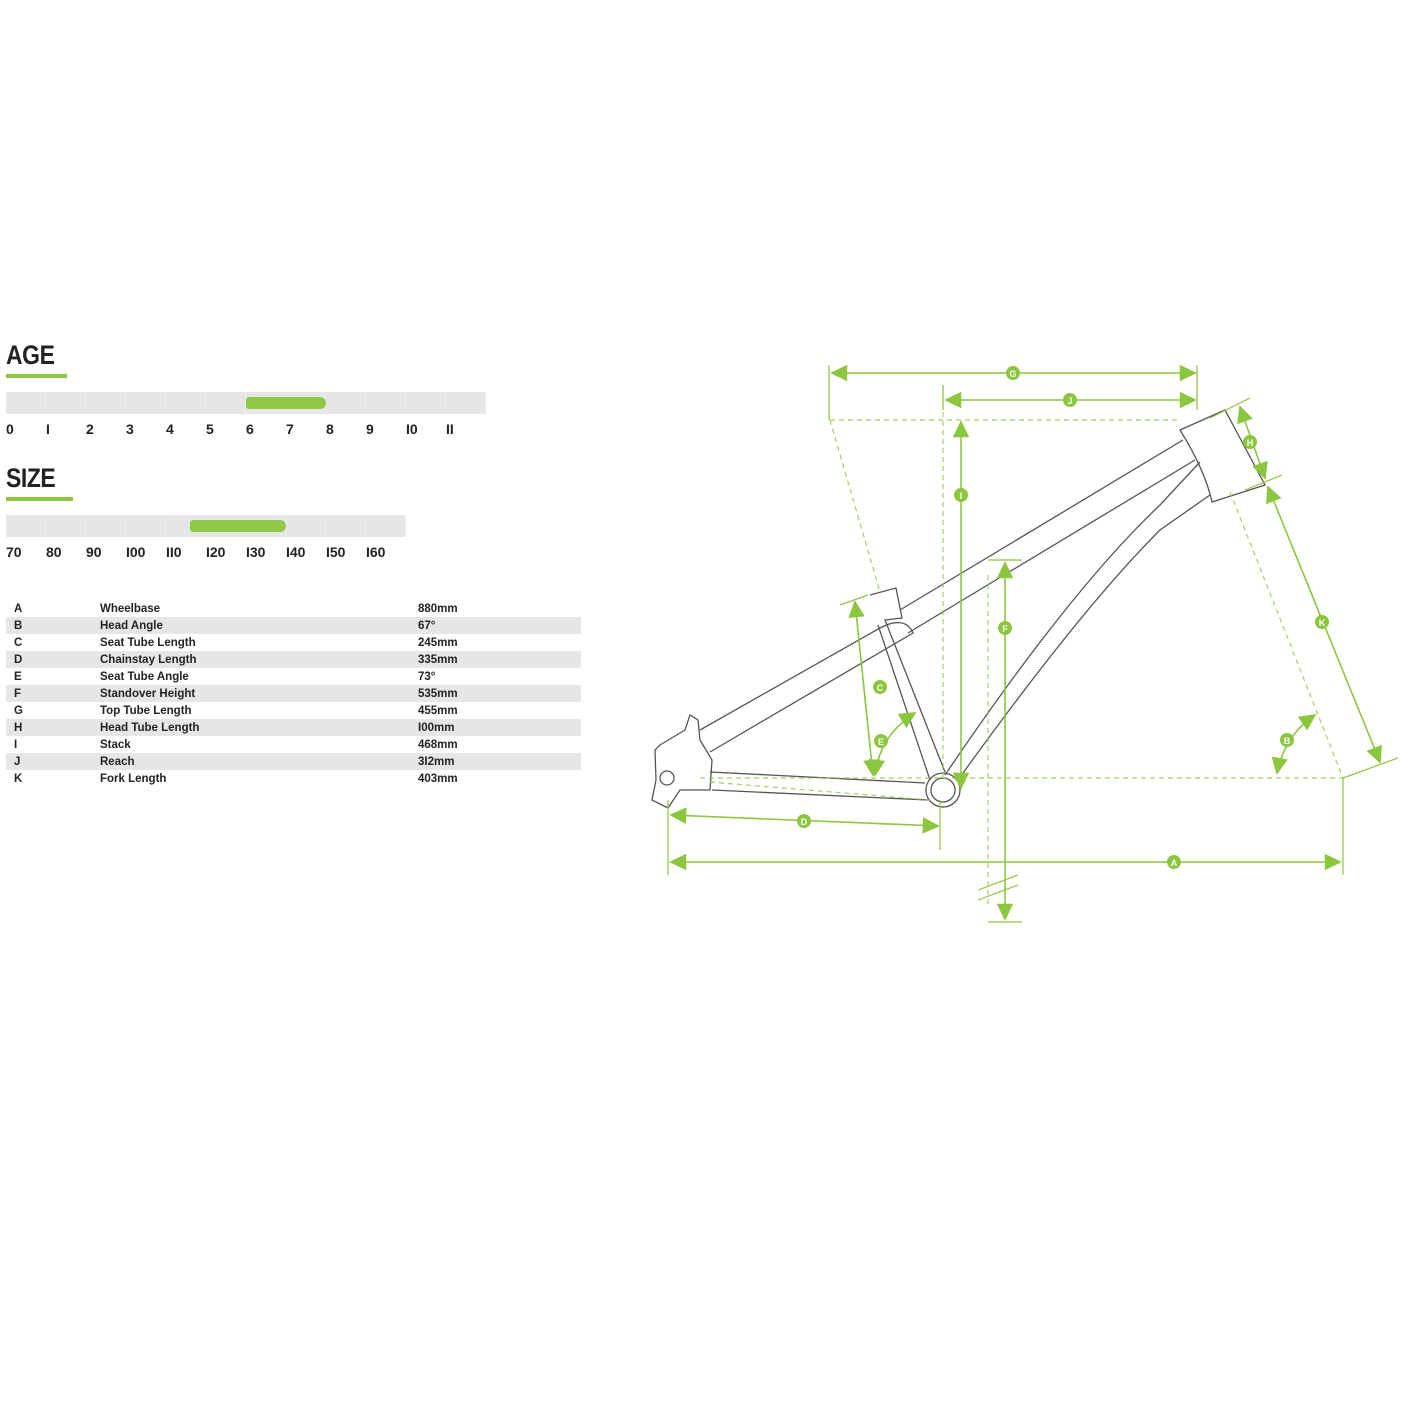 This screenshot has width=1408, height=1408. Describe the element at coordinates (961, 496) in the screenshot. I see `dimension-letter: I` at that location.